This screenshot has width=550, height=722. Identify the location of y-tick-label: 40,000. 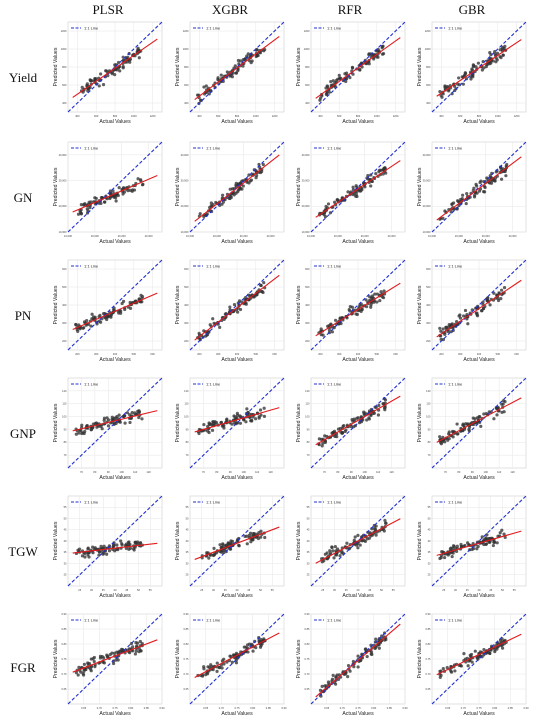
(306, 155).